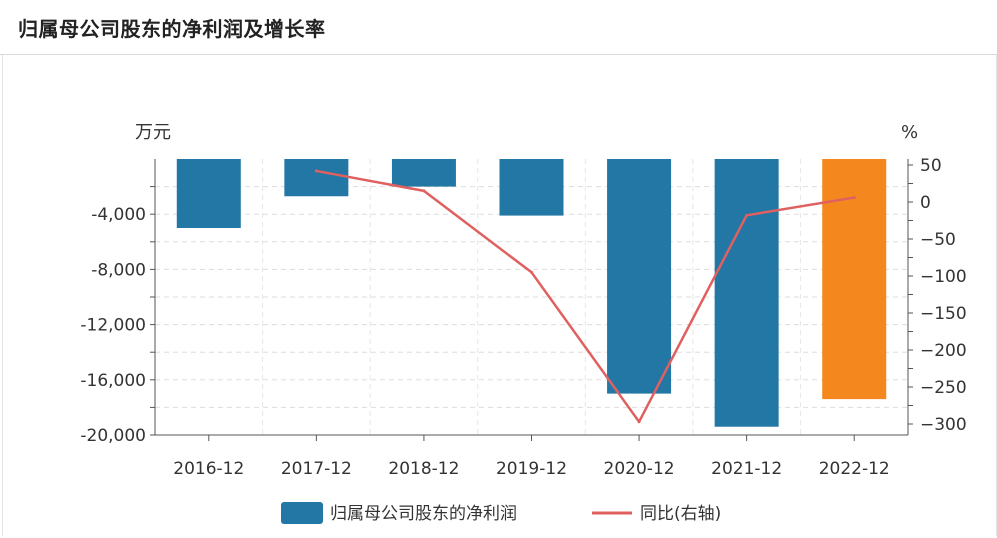 Image resolution: width=997 pixels, height=538 pixels. I want to click on right-axis-tick-label: 0, so click(925, 203).